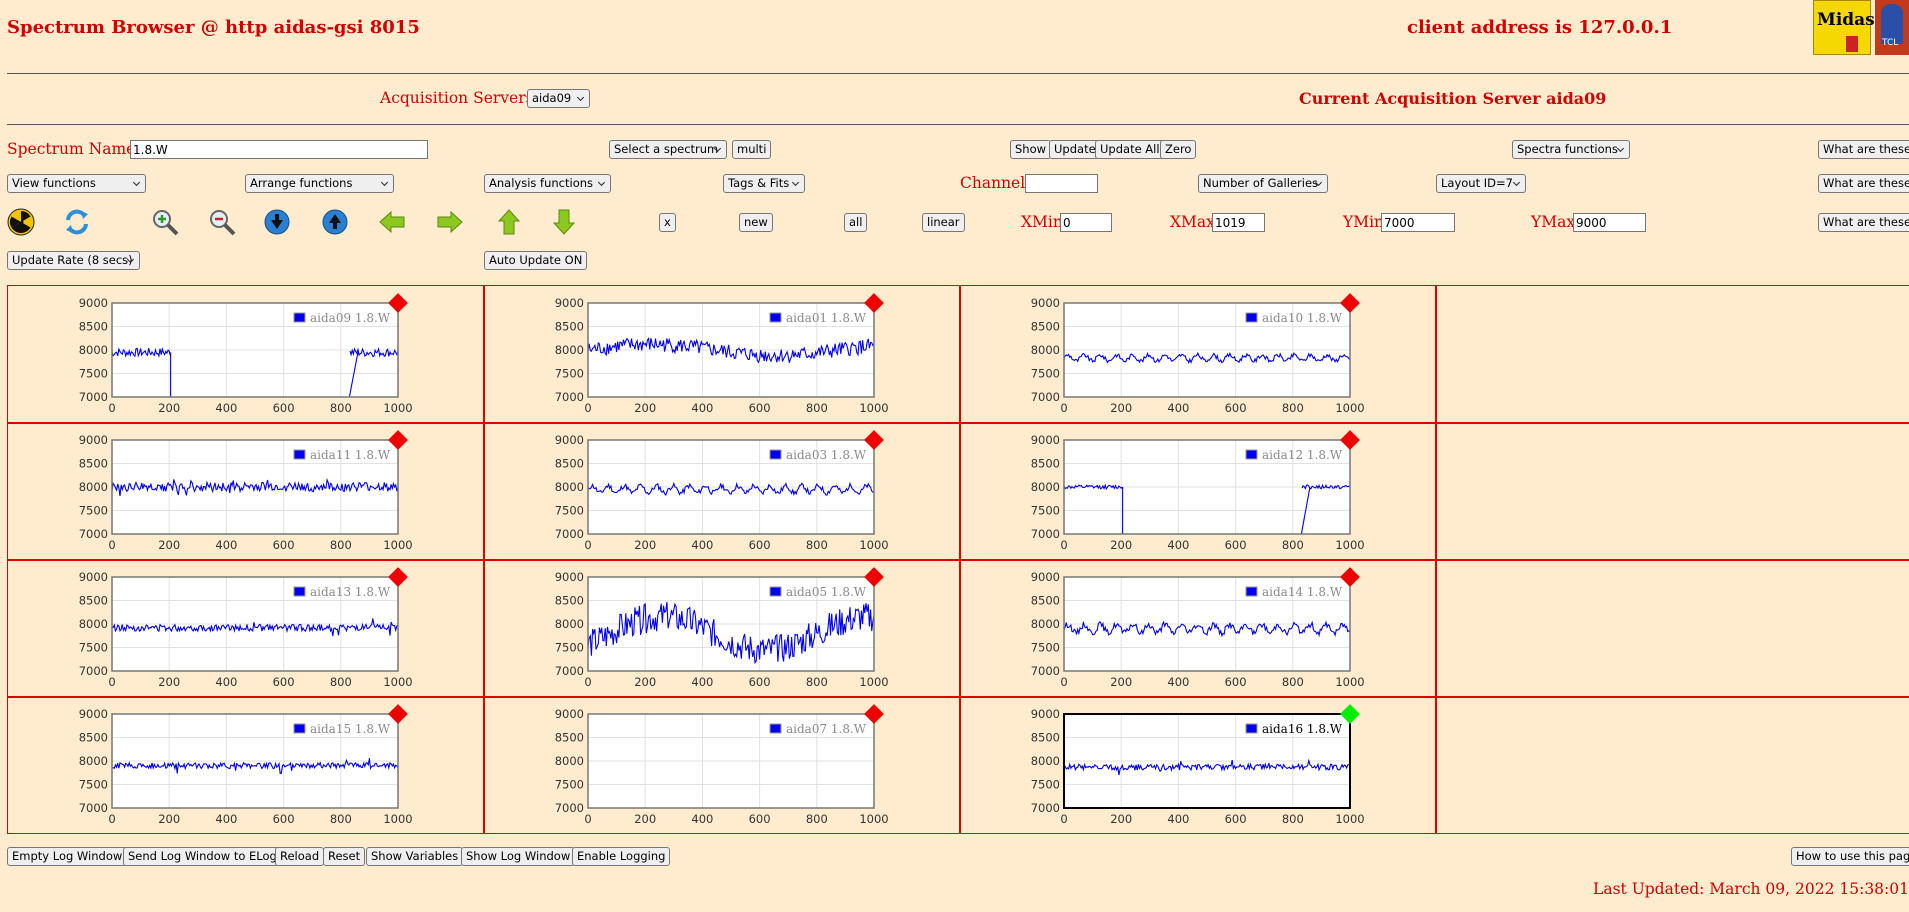  I want to click on how-to-use-button: How to use this page, so click(1850, 856).